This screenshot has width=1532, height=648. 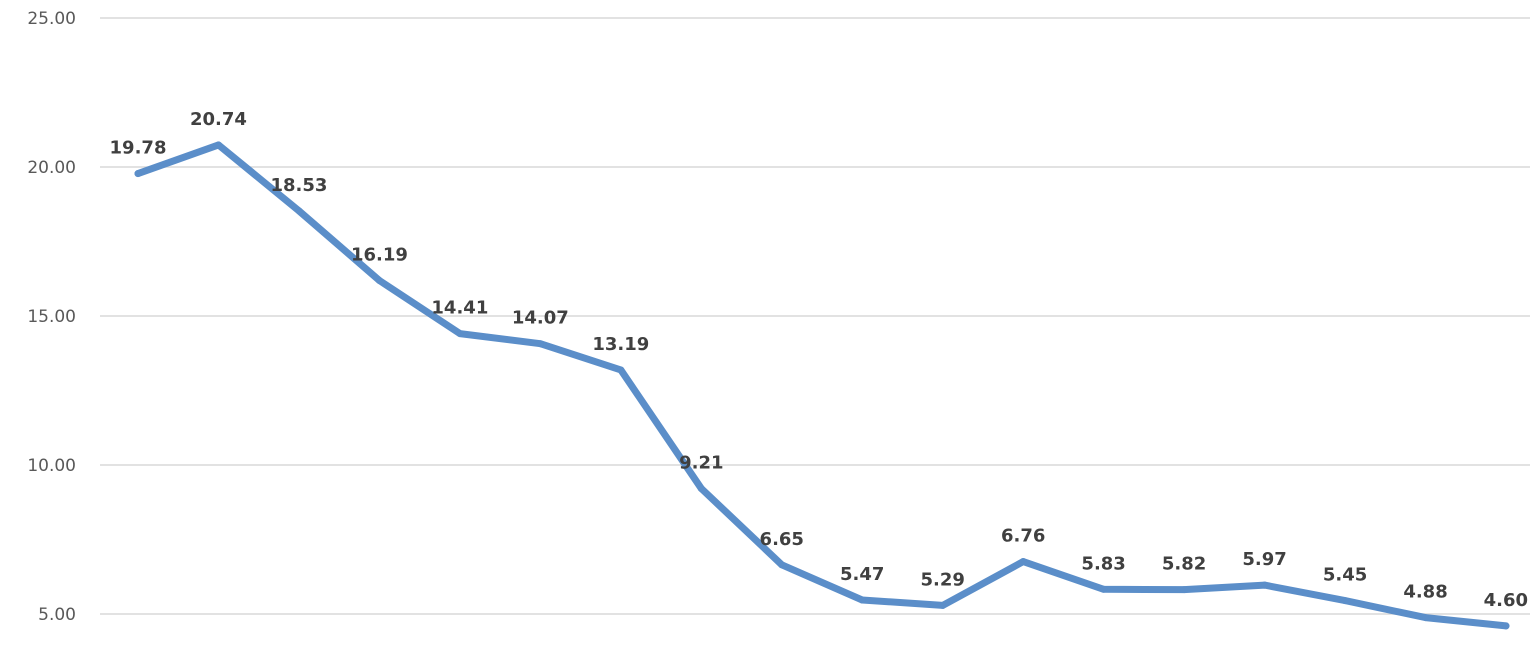 What do you see at coordinates (57, 615) in the screenshot?
I see `y-tick-label: 5.00` at bounding box center [57, 615].